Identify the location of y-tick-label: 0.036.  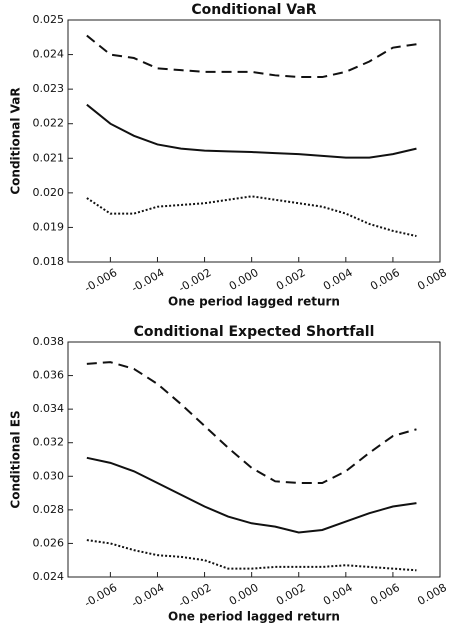
(49, 375).